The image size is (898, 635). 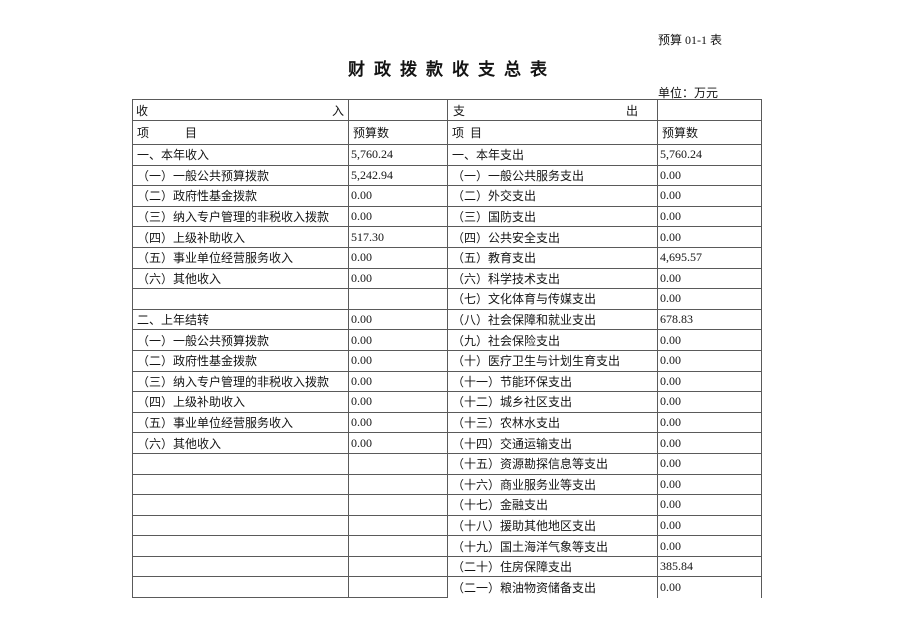 I want to click on income-section-header: 收入, so click(x=241, y=110).